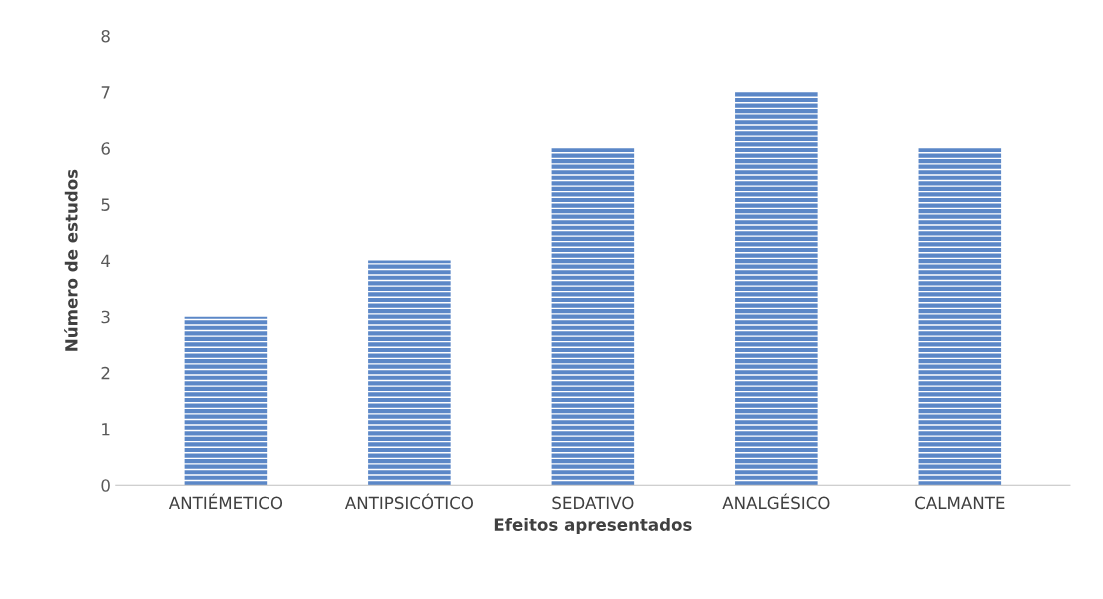  Describe the element at coordinates (593, 526) in the screenshot. I see `x-axis-title: Efeitos apresentados` at that location.